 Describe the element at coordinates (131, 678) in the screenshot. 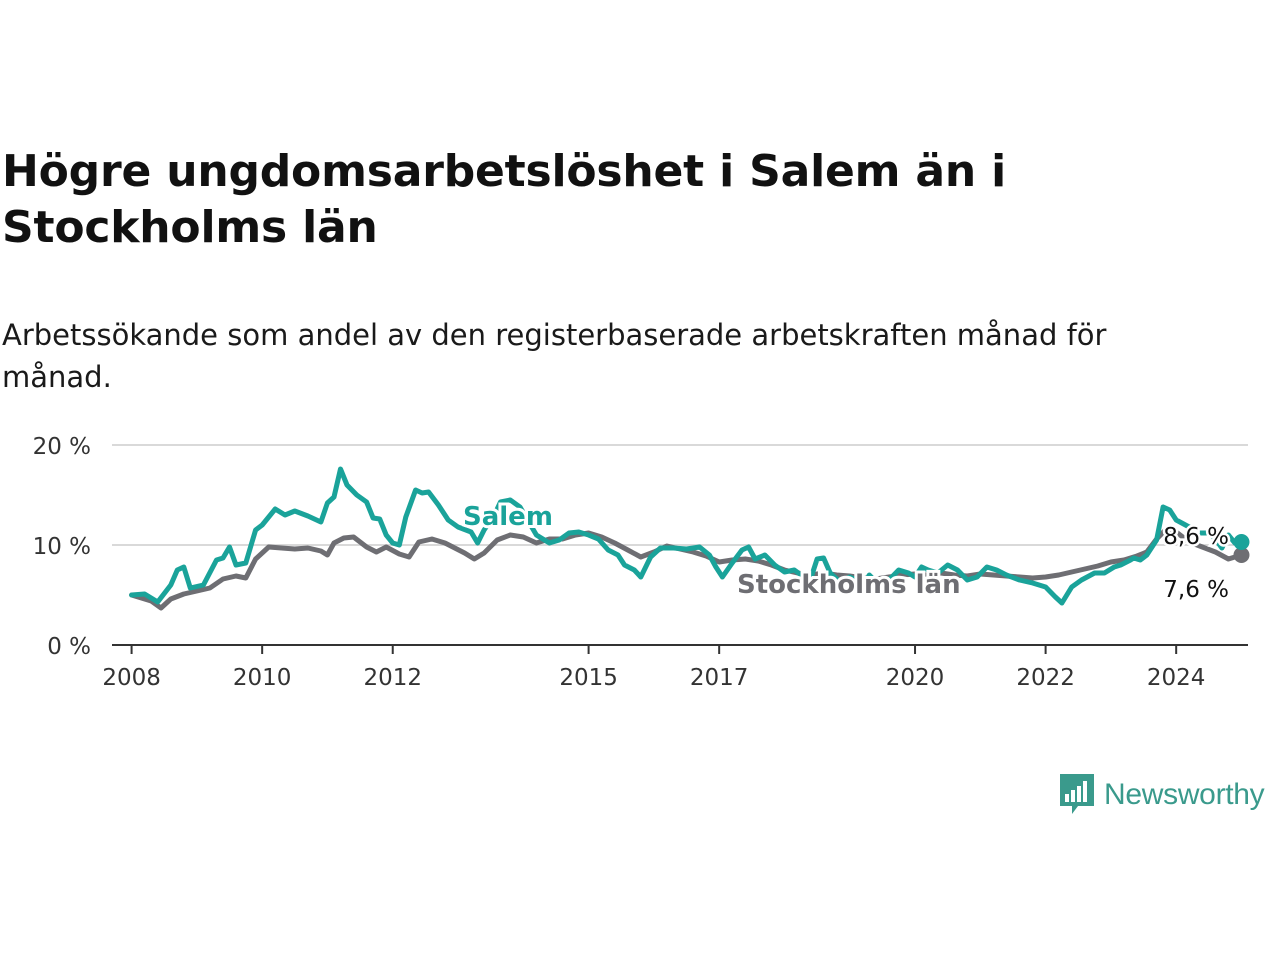

I see `x-tick-label: 2008` at that location.